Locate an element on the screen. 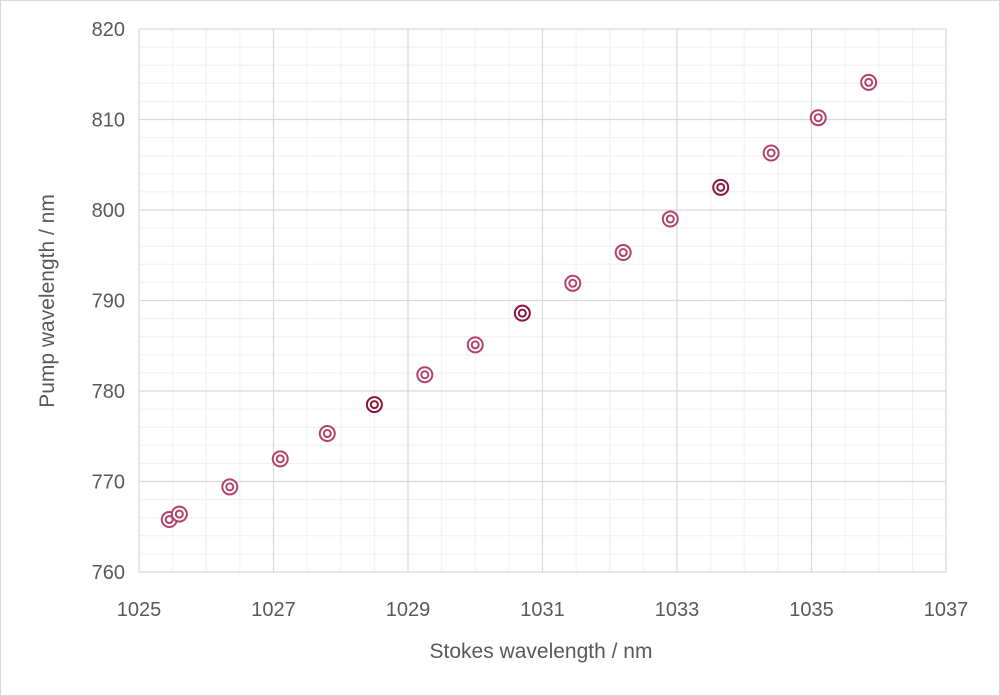 This screenshot has height=696, width=1000. y-tick-label: 780 is located at coordinates (108, 392).